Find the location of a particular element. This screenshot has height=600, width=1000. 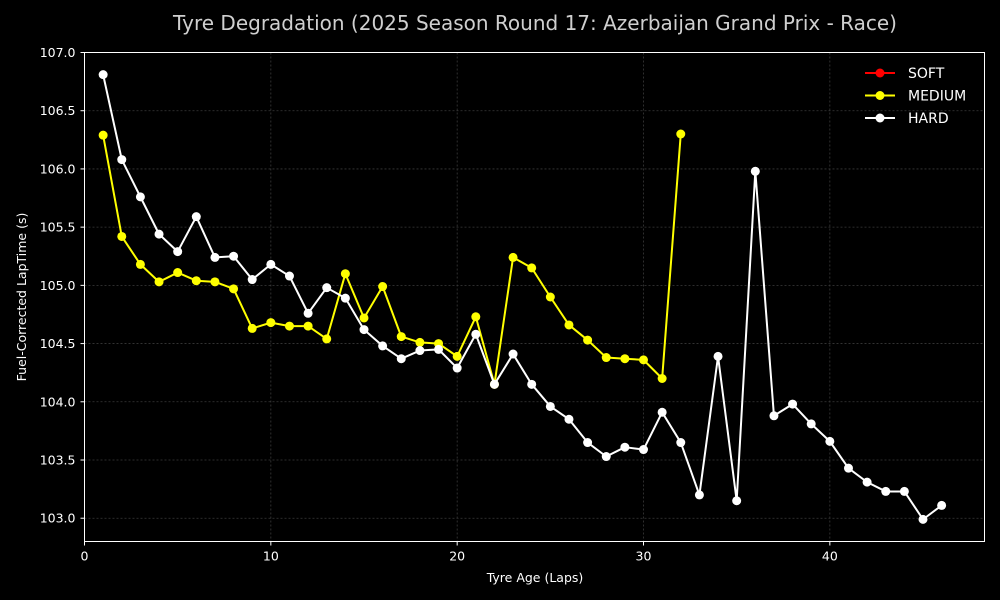

y-tick-label: 106.0 is located at coordinates (58, 168).